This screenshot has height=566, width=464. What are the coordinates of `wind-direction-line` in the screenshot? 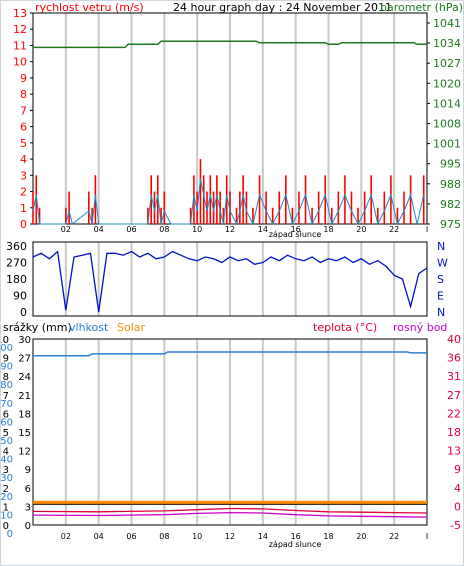 It's located at (230, 281).